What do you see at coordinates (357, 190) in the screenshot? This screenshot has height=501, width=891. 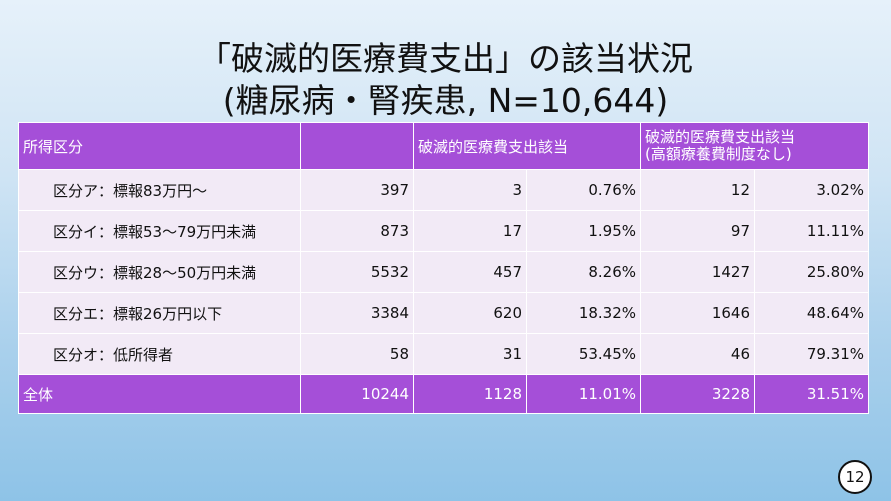 I see `row-n: 397` at bounding box center [357, 190].